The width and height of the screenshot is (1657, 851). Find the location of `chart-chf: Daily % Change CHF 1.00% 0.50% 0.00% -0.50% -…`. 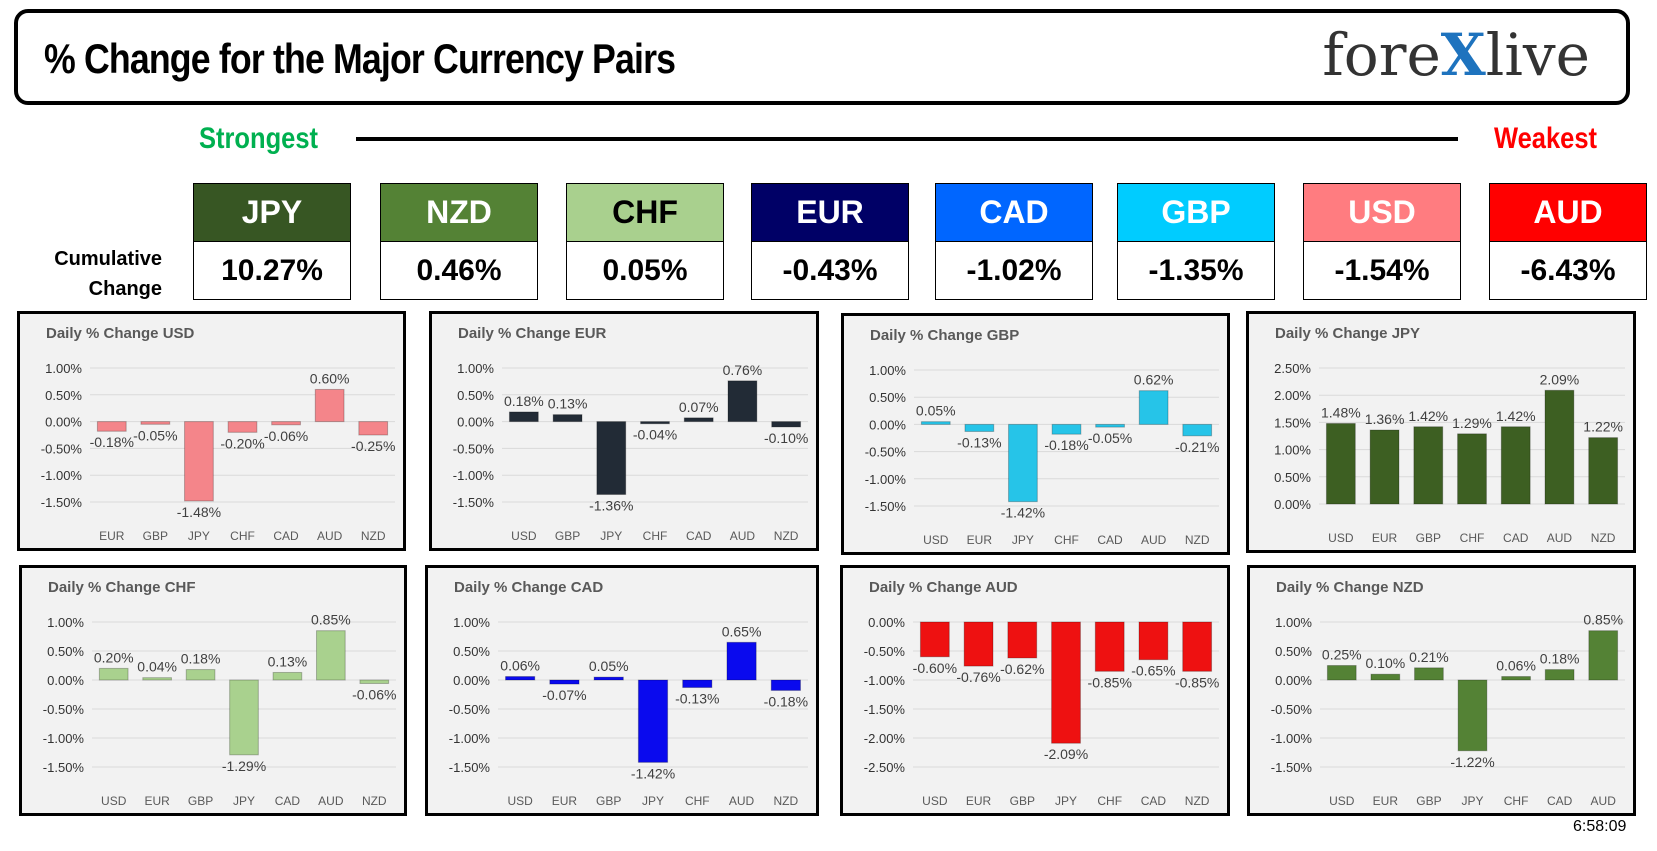

chart-chf: Daily % Change CHF 1.00% 0.50% 0.00% -0.50% -… is located at coordinates (213, 690).